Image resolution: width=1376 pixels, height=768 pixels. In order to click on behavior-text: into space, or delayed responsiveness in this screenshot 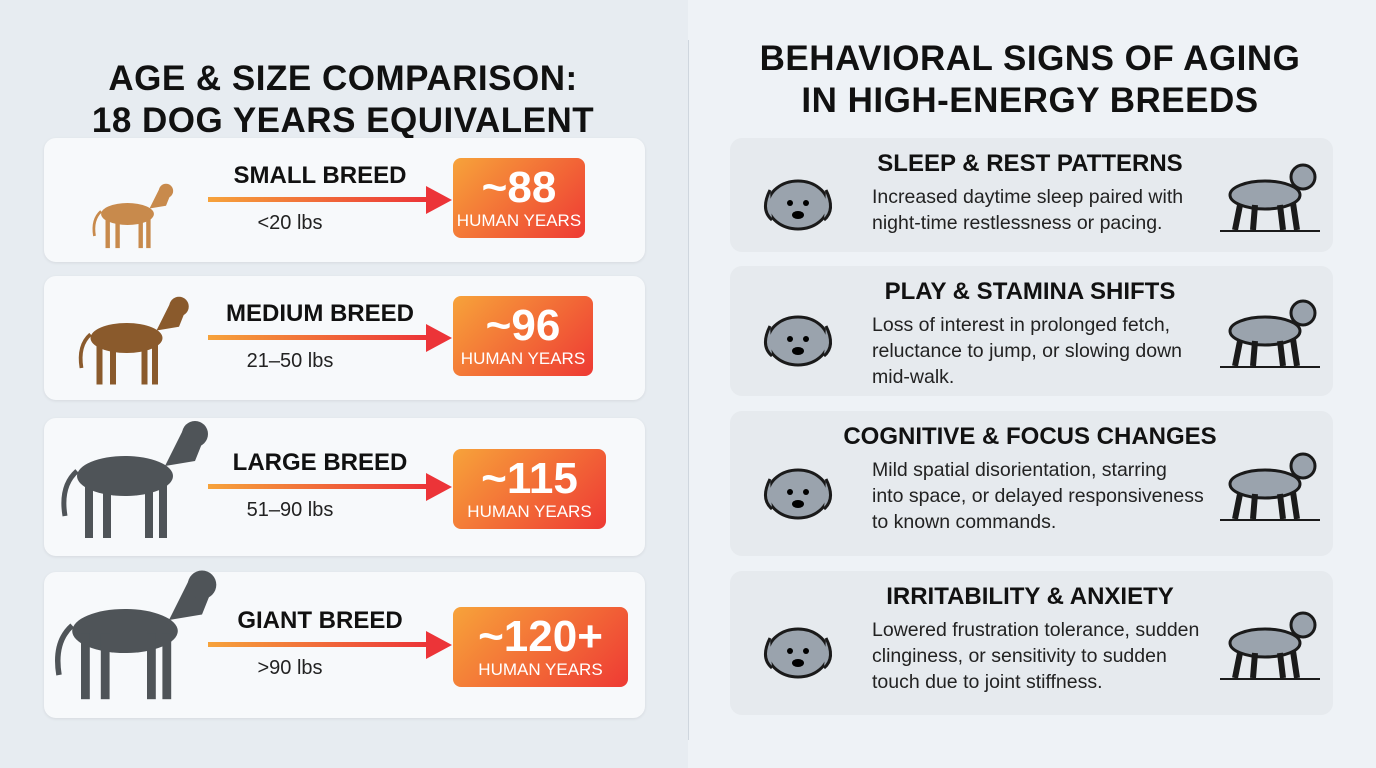, I will do `click(1038, 496)`.